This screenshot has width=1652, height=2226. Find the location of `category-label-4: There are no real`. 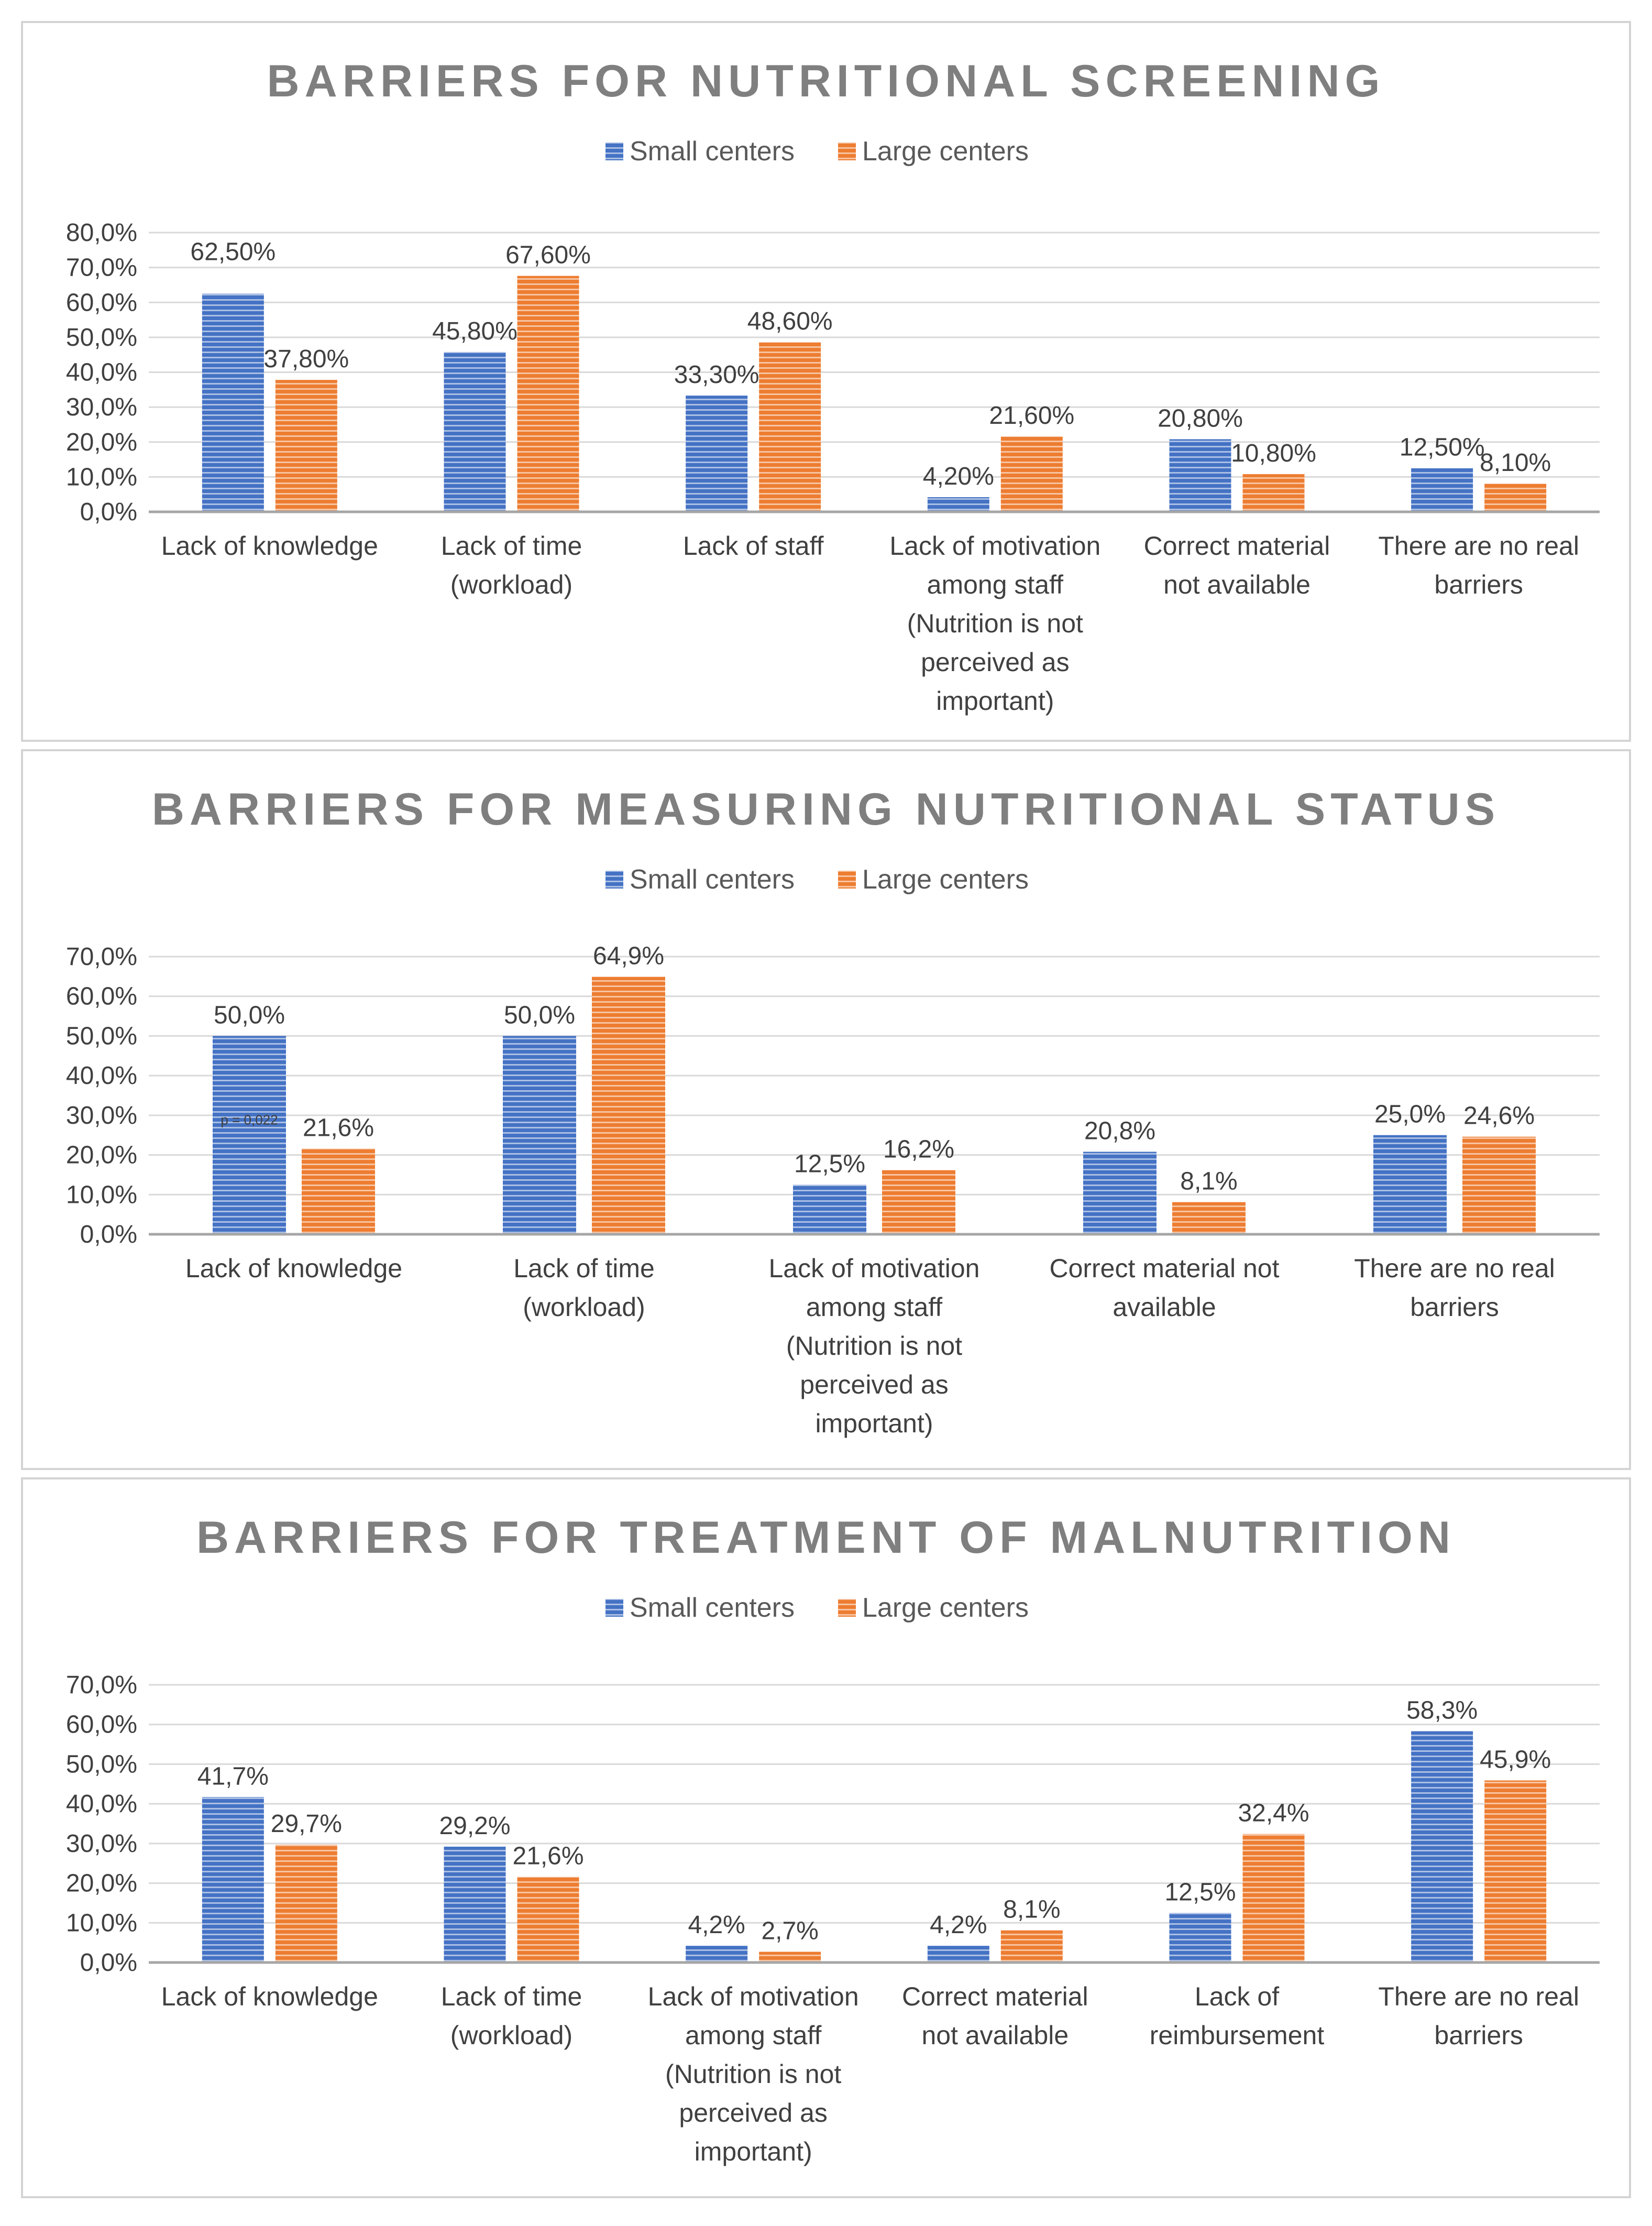

category-label-4: There are no real is located at coordinates (1455, 1268).